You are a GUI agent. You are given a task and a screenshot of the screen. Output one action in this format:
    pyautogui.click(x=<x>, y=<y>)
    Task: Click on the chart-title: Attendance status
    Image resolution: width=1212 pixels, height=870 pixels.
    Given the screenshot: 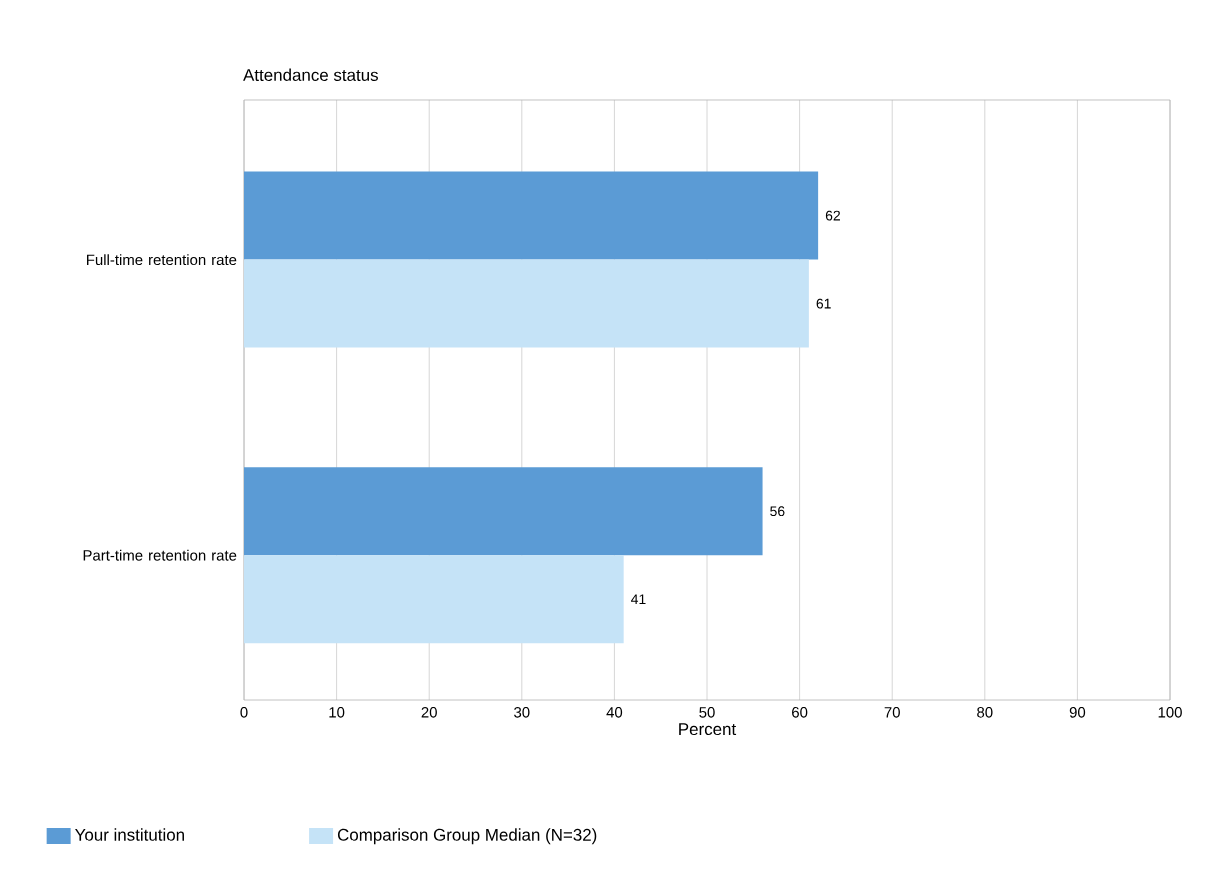 What is the action you would take?
    pyautogui.click(x=310, y=74)
    